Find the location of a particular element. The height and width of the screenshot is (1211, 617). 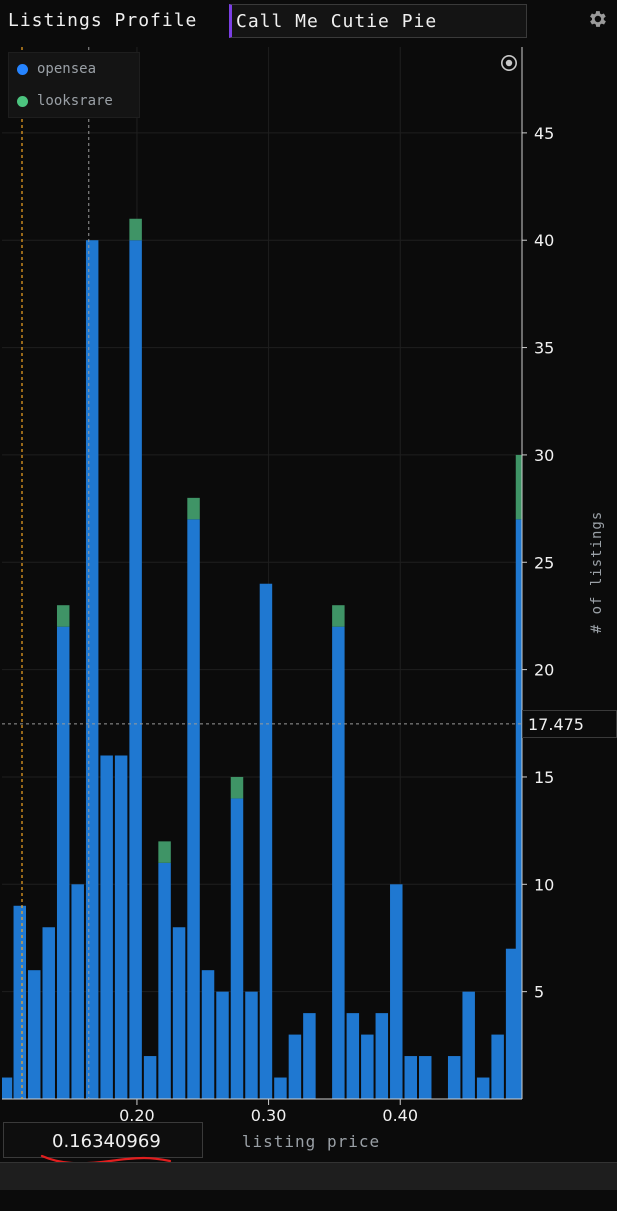

y-tick-label: 30 is located at coordinates (544, 455).